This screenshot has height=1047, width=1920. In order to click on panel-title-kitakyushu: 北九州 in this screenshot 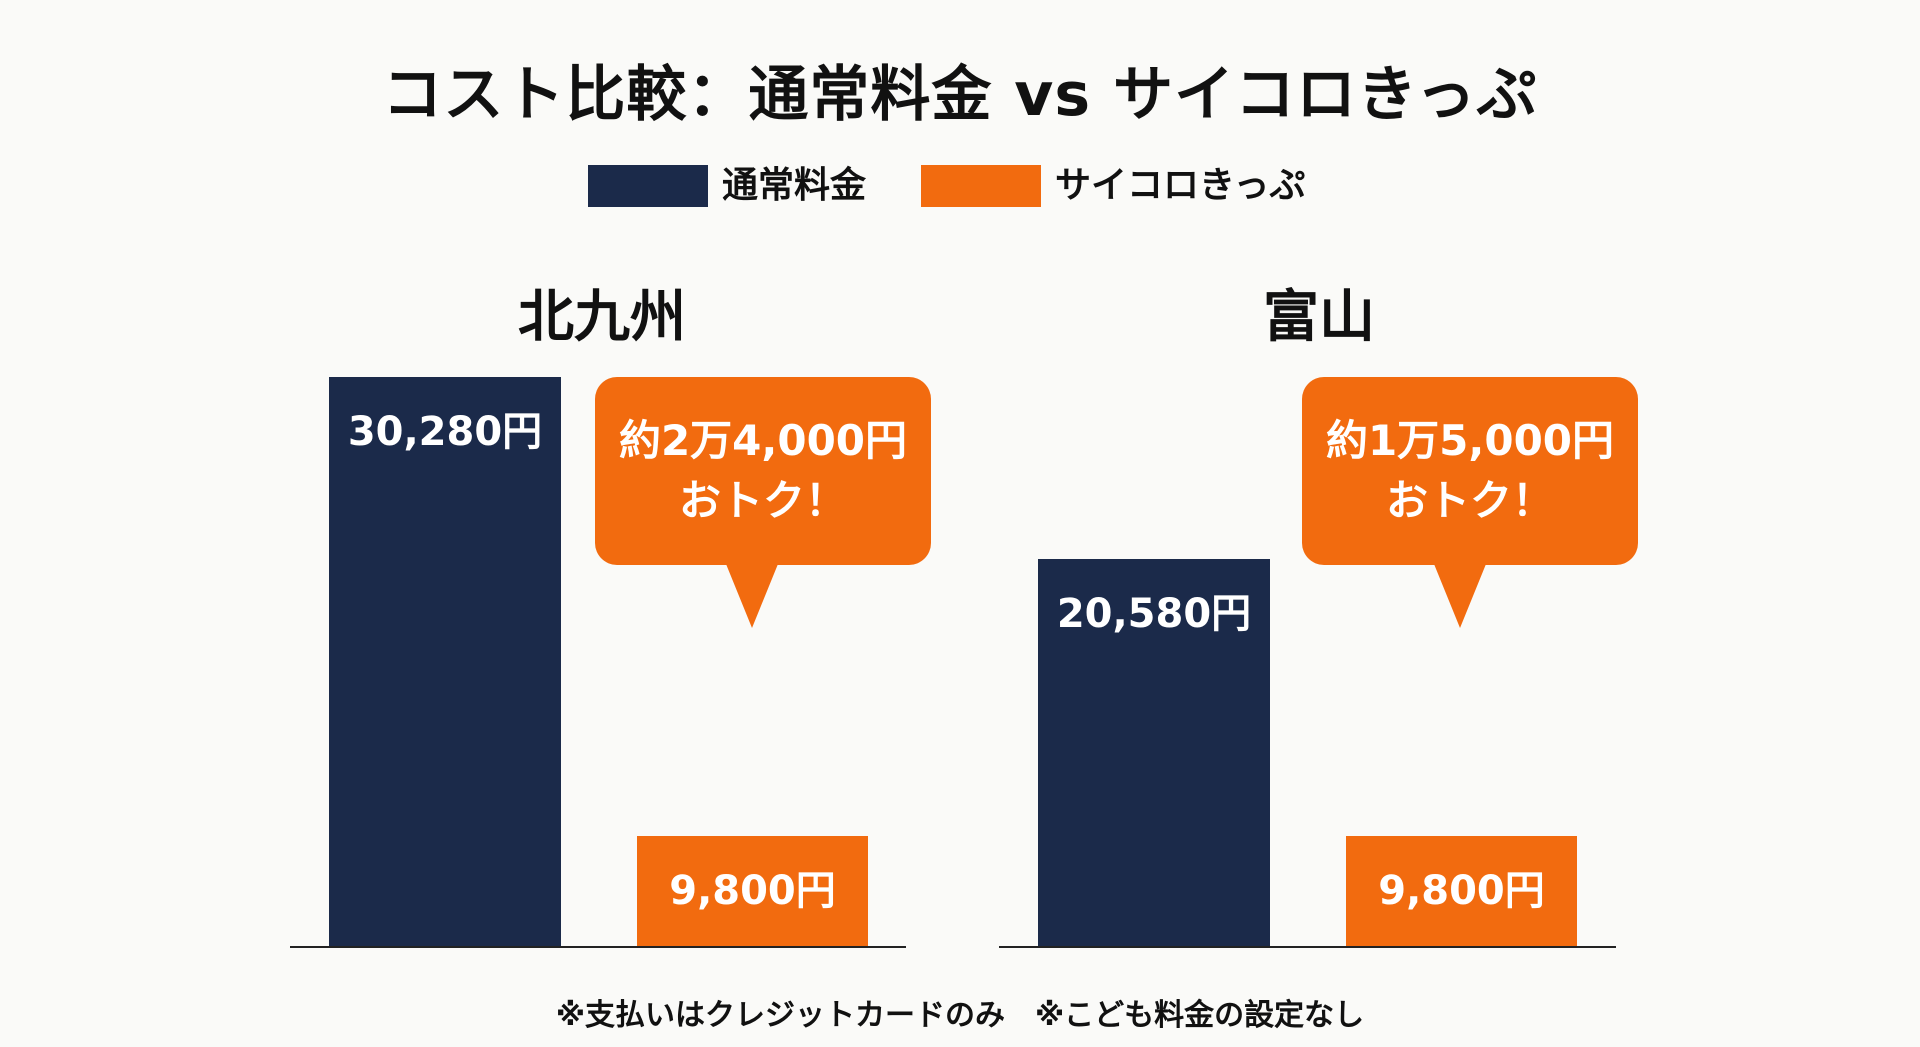, I will do `click(602, 317)`.